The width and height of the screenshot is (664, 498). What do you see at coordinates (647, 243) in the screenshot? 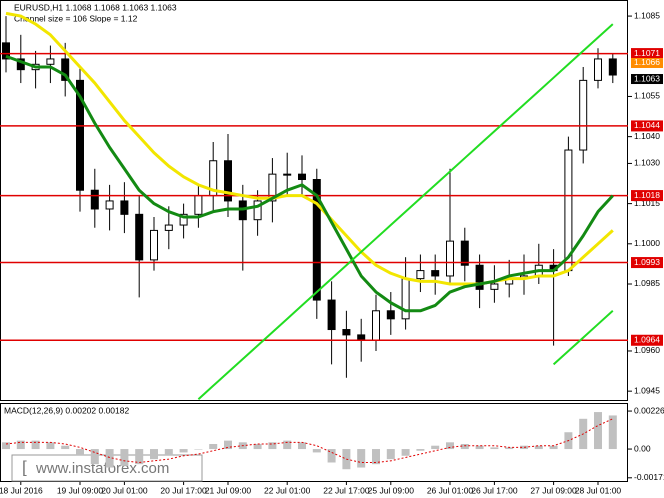
I see `y-tick-label: 1.1000` at bounding box center [647, 243].